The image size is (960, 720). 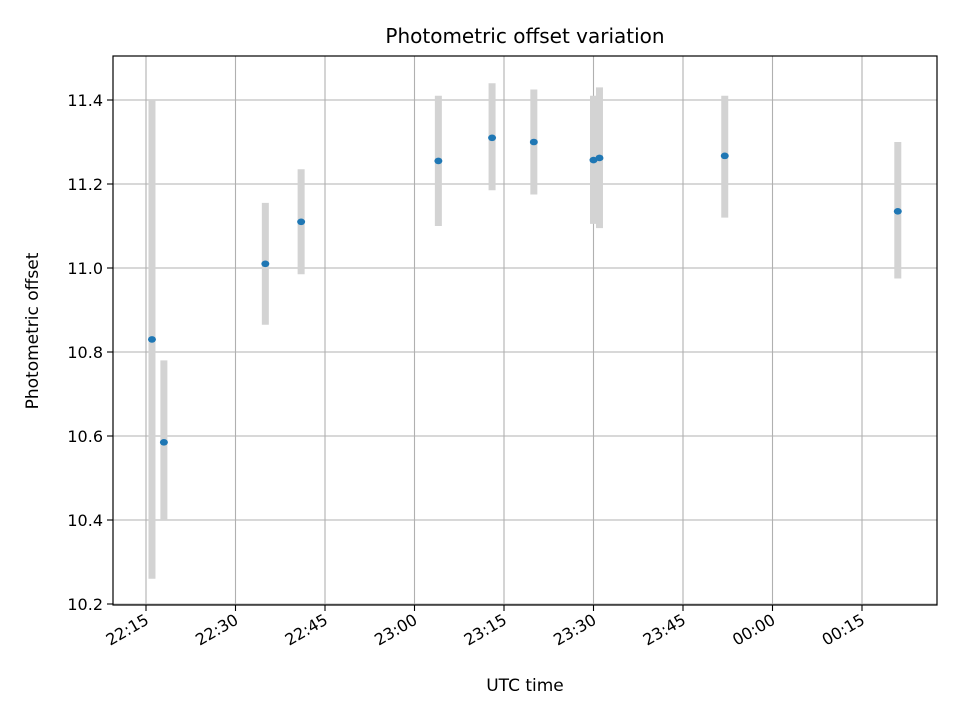 I want to click on y-axis-ticks: 10.2 10.4 10.6 10.8 11.0 11.2 11.4, so click(x=90, y=352).